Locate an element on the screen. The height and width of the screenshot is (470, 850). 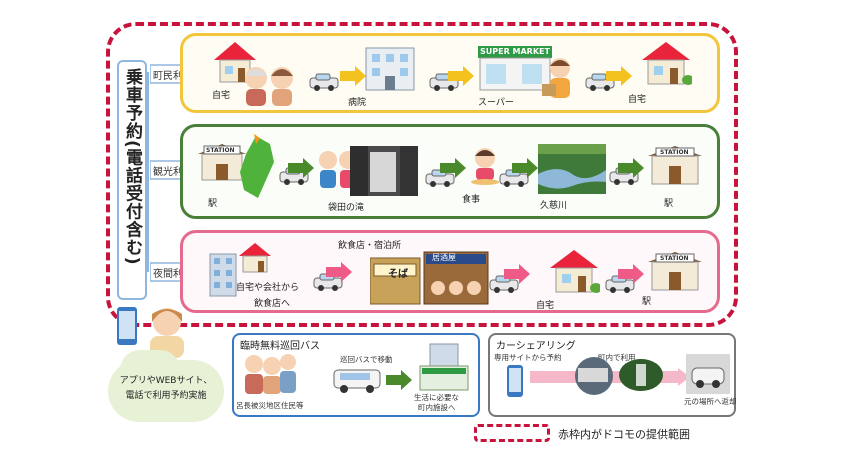
hospital-icon is located at coordinates (390, 69).